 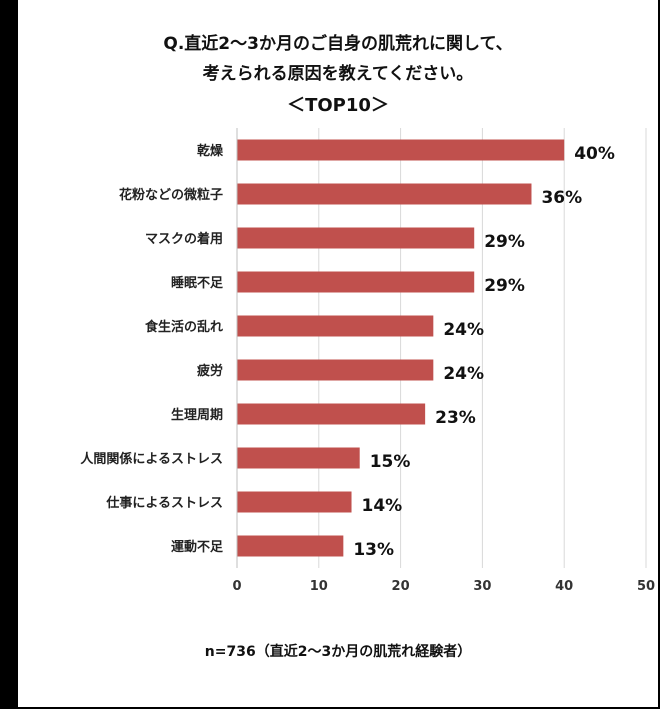 I want to click on category-label-4: 食生活の乱れ, so click(x=184, y=327).